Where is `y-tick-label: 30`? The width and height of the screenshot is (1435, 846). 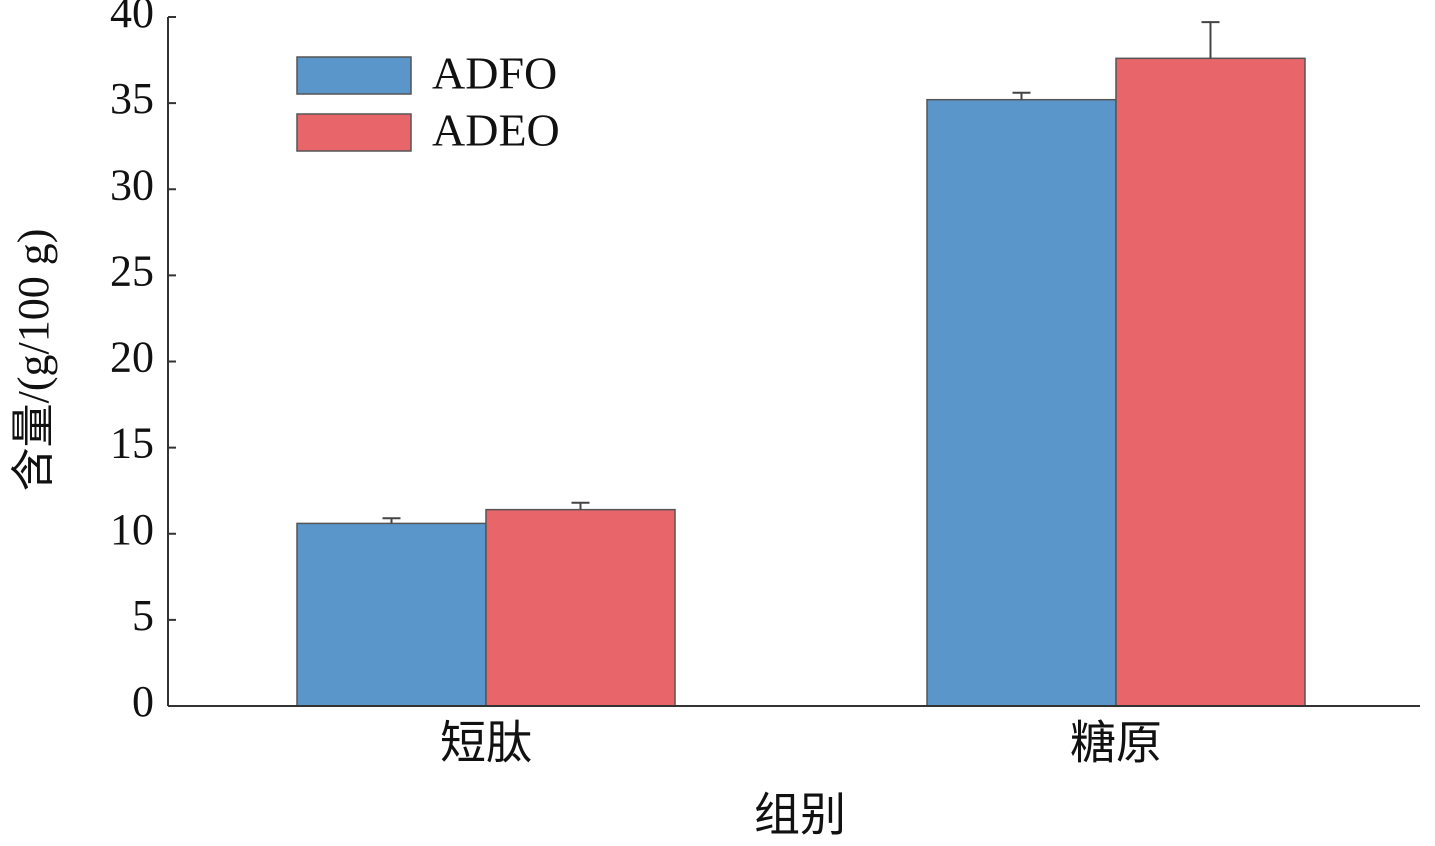
y-tick-label: 30 is located at coordinates (132, 184).